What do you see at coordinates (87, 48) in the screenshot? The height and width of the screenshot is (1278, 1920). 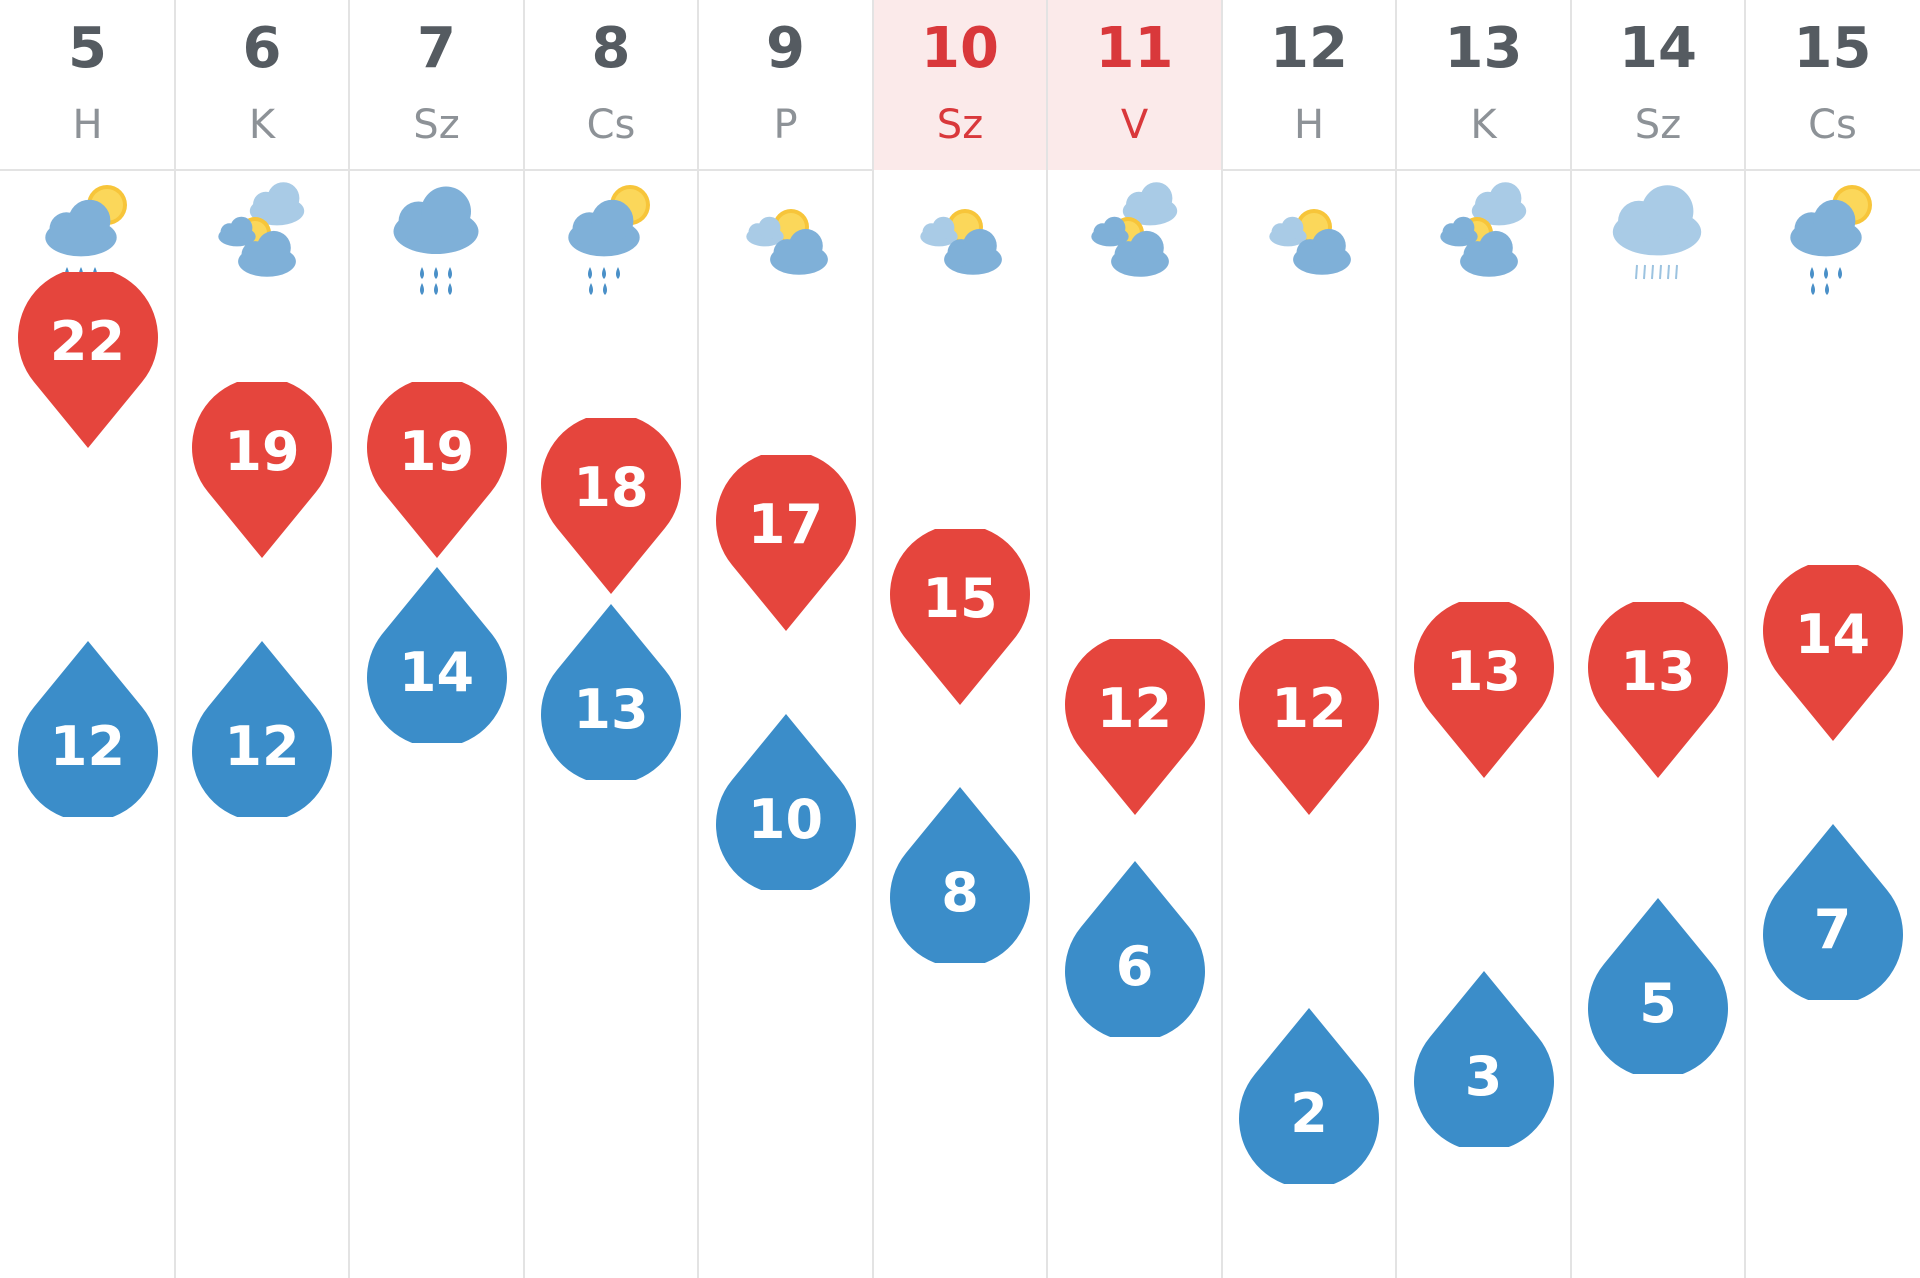 I see `day-number: 5` at bounding box center [87, 48].